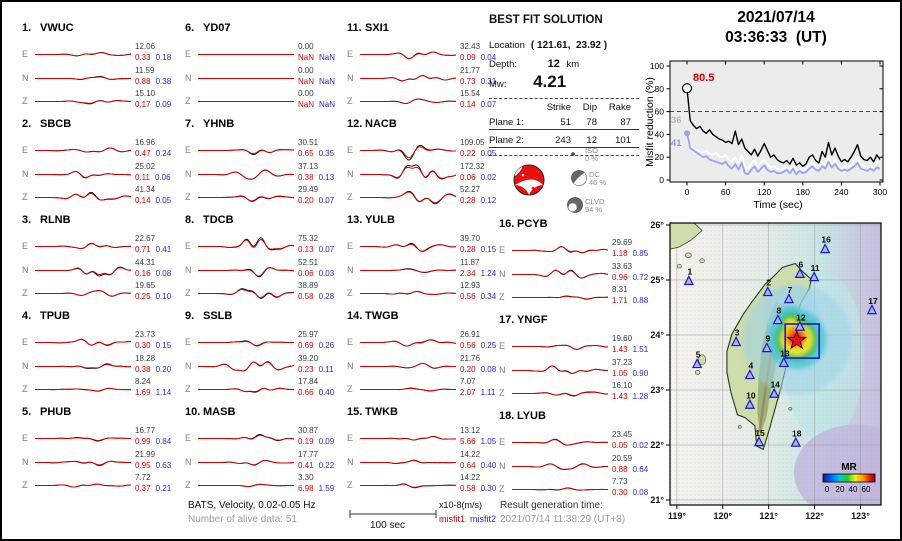 This screenshot has width=902, height=541. I want to click on map-station-number: 11, so click(815, 268).